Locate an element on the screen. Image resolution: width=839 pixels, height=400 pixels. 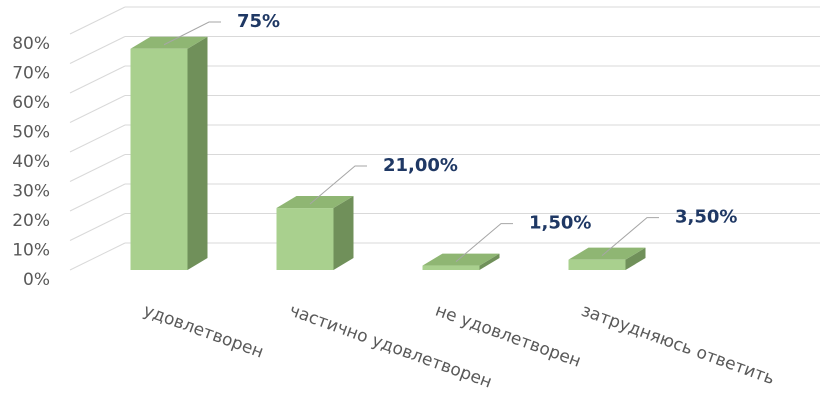
value-label: 3,50% is located at coordinates (706, 217).